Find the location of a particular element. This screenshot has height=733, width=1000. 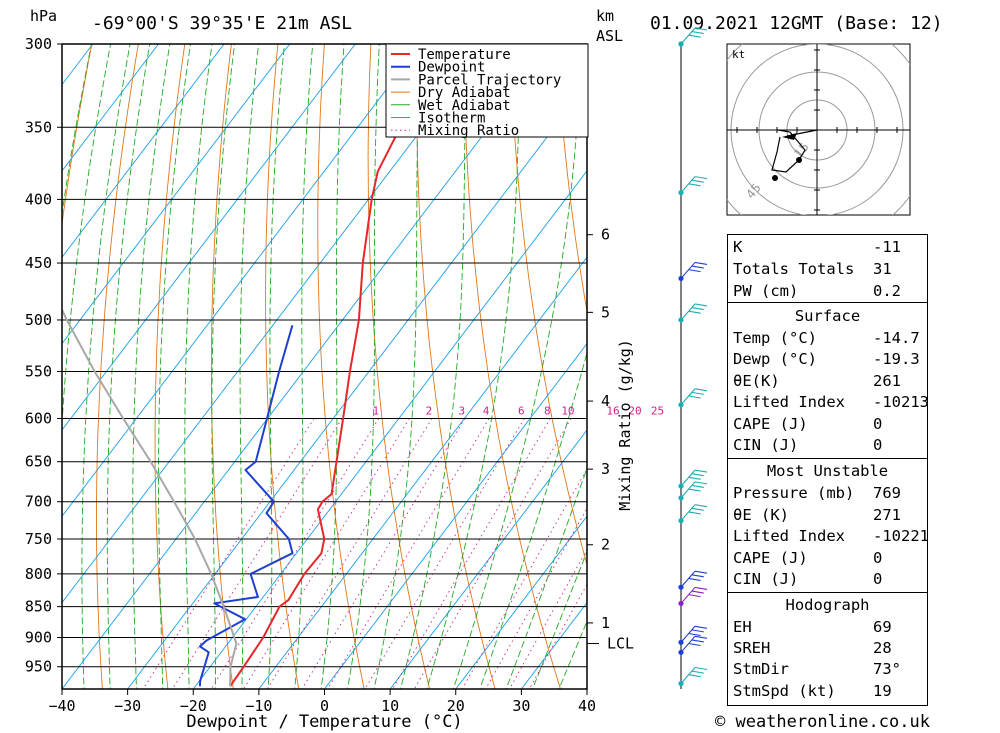

storm-motion-vector is located at coordinates (802, 133).